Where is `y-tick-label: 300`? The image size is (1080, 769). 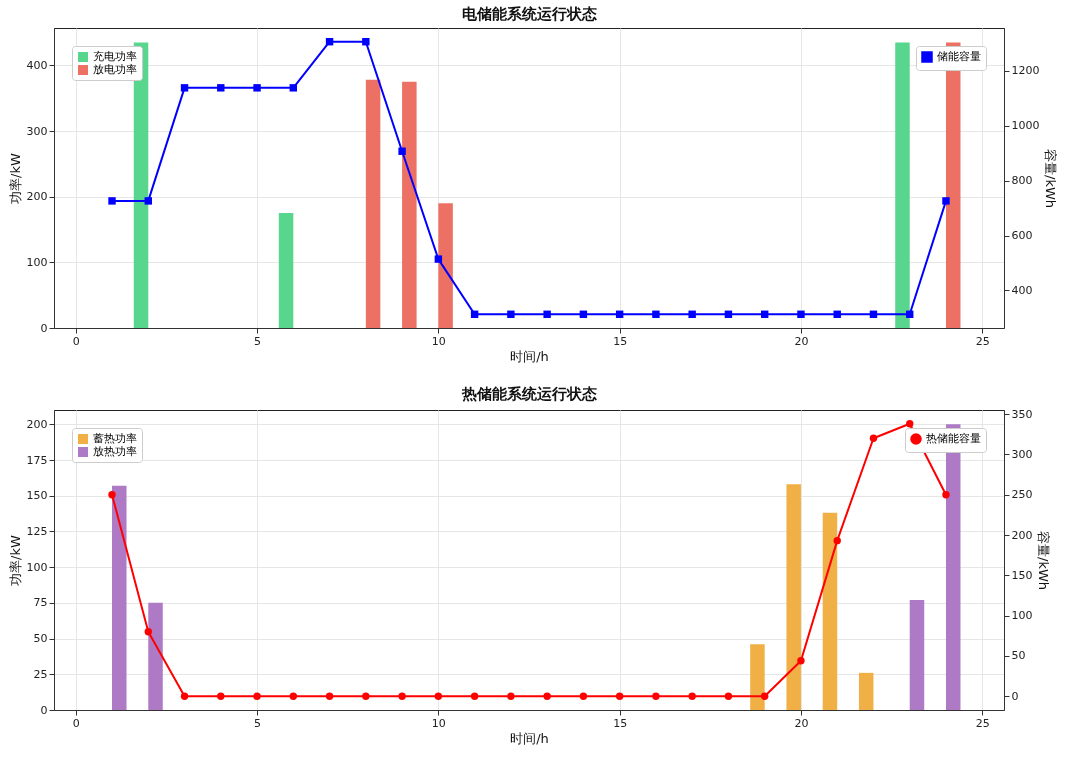
y-tick-label: 300 is located at coordinates (37, 131).